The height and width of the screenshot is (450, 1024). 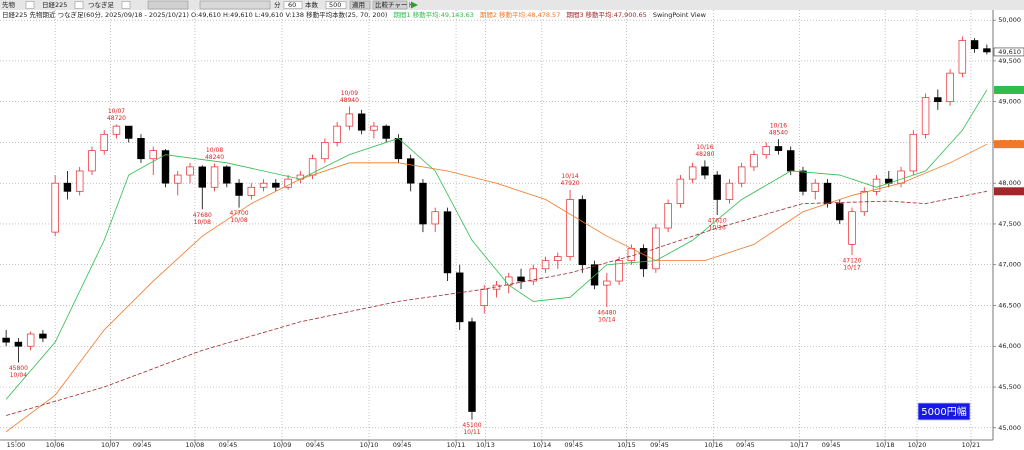 I want to click on x-tick-label: 10/14, so click(x=541, y=445).